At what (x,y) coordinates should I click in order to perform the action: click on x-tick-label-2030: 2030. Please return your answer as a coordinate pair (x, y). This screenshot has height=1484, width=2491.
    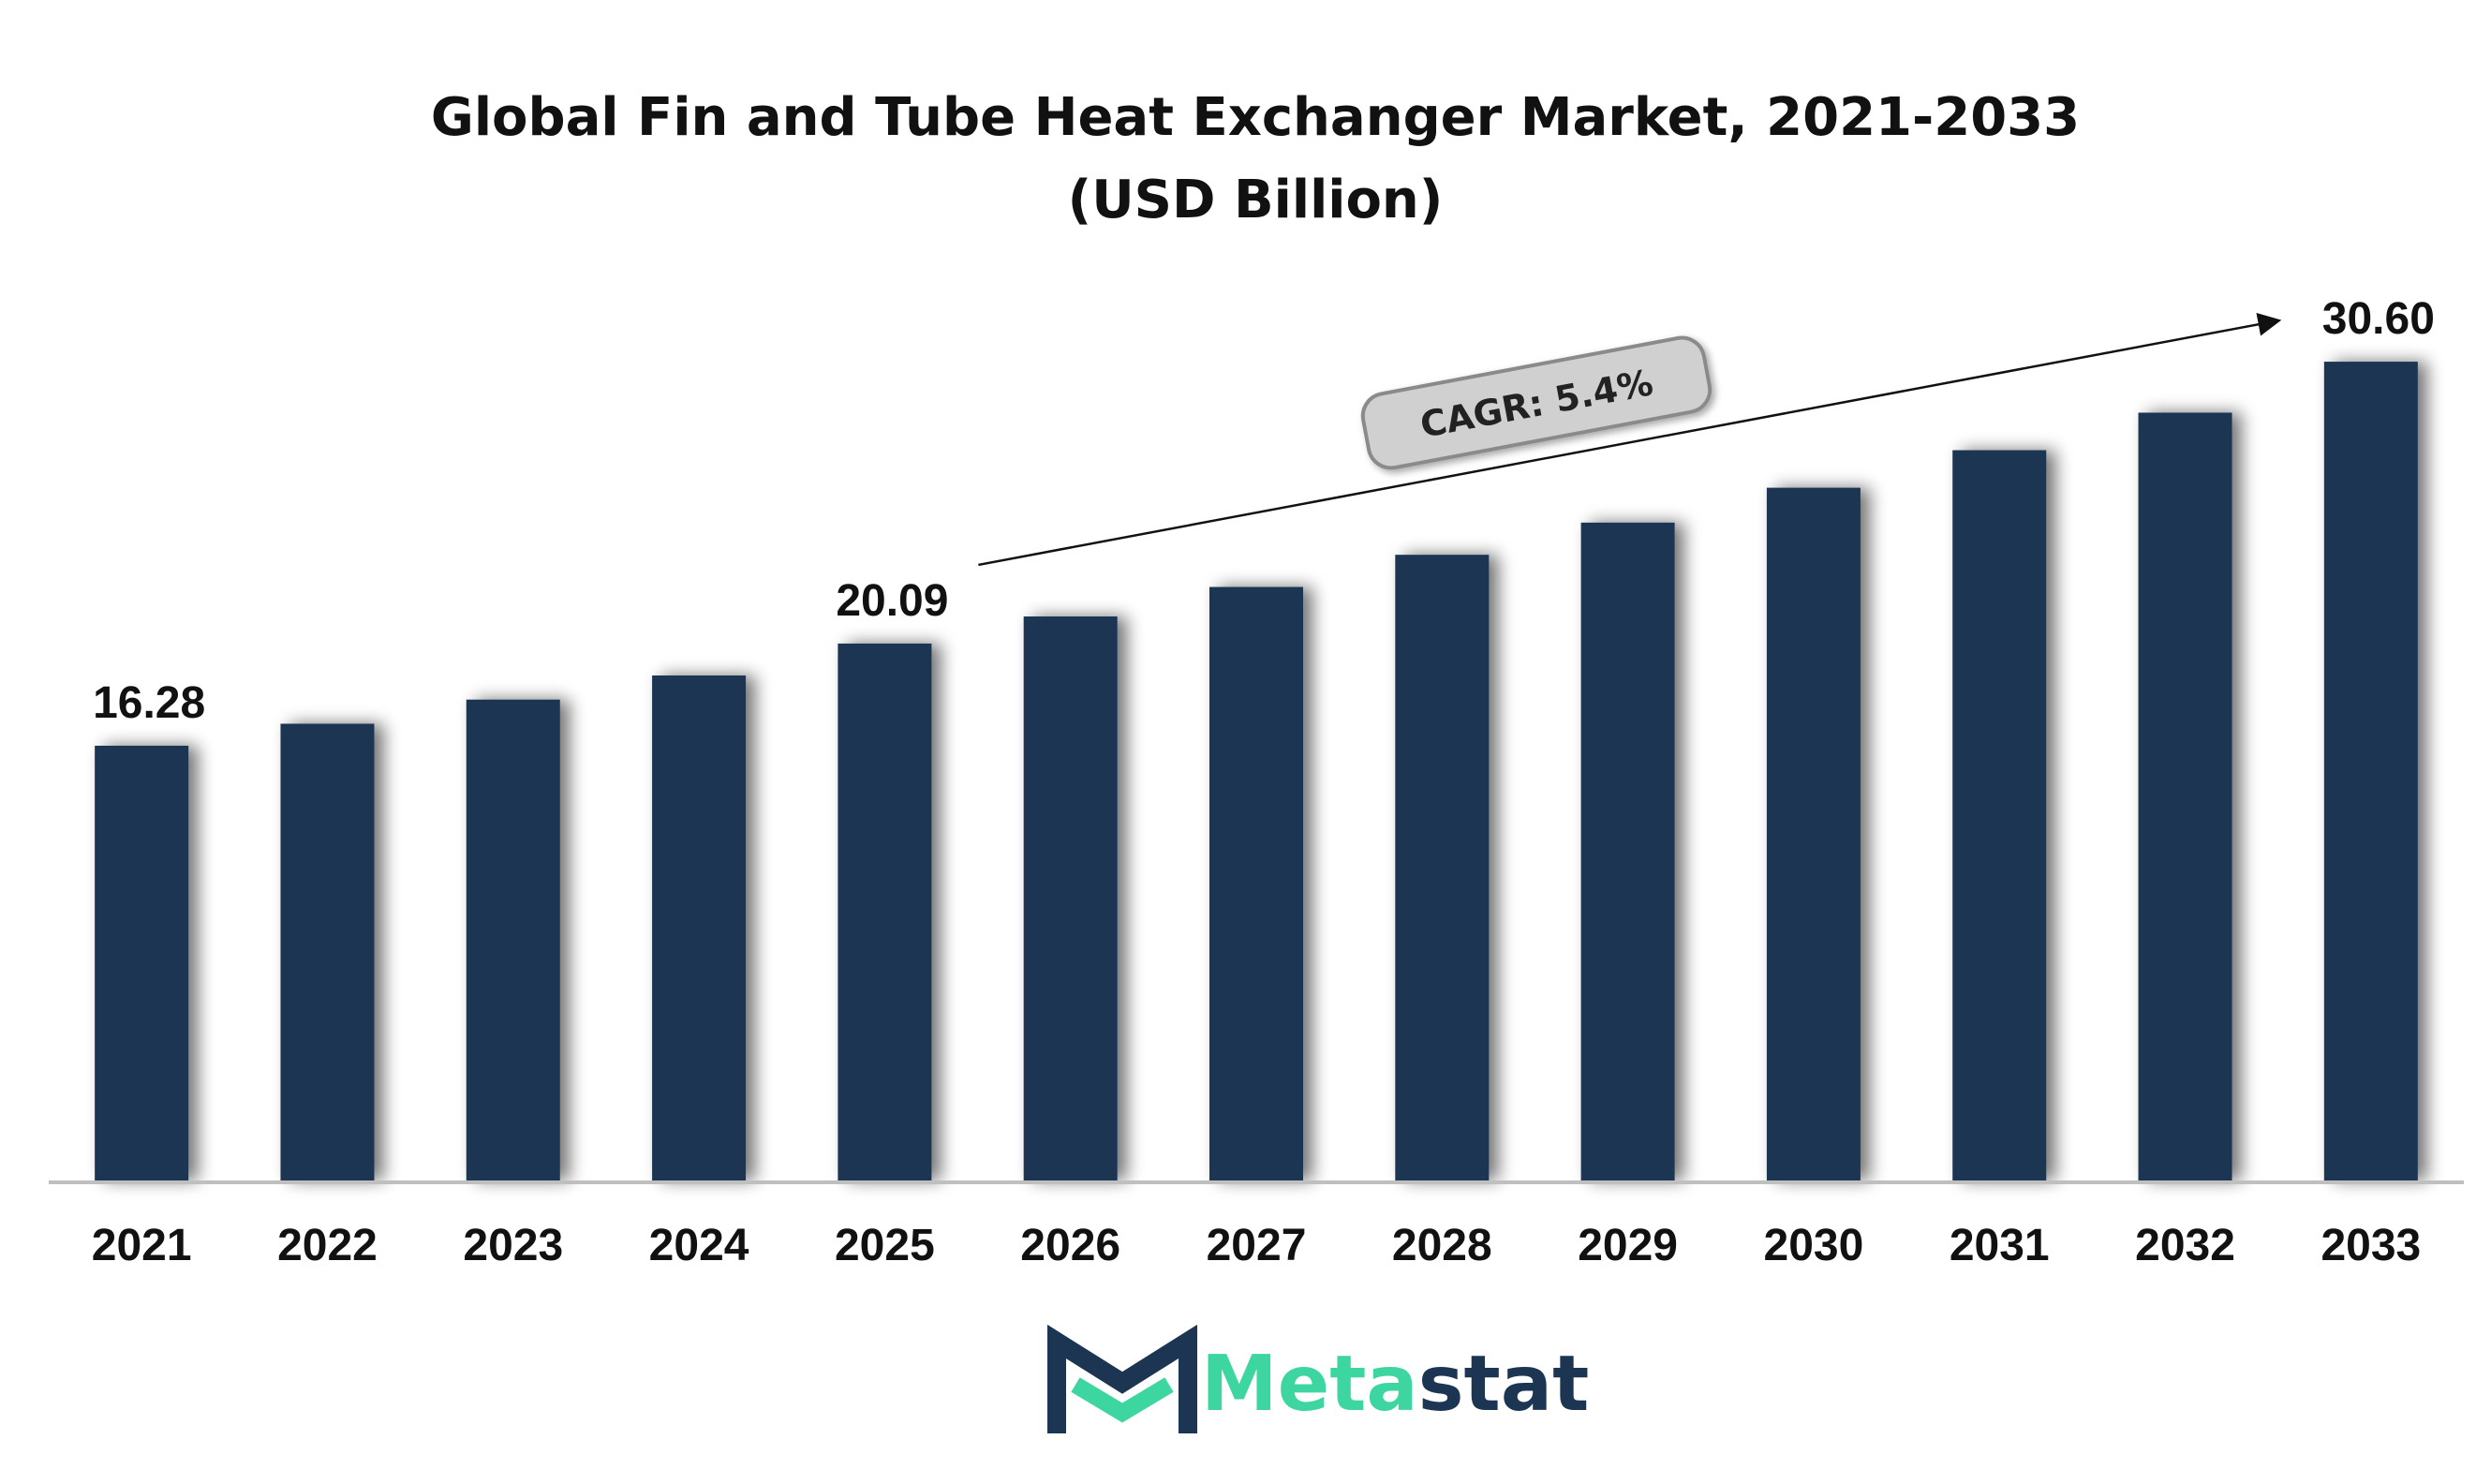
    Looking at the image, I should click on (1814, 1245).